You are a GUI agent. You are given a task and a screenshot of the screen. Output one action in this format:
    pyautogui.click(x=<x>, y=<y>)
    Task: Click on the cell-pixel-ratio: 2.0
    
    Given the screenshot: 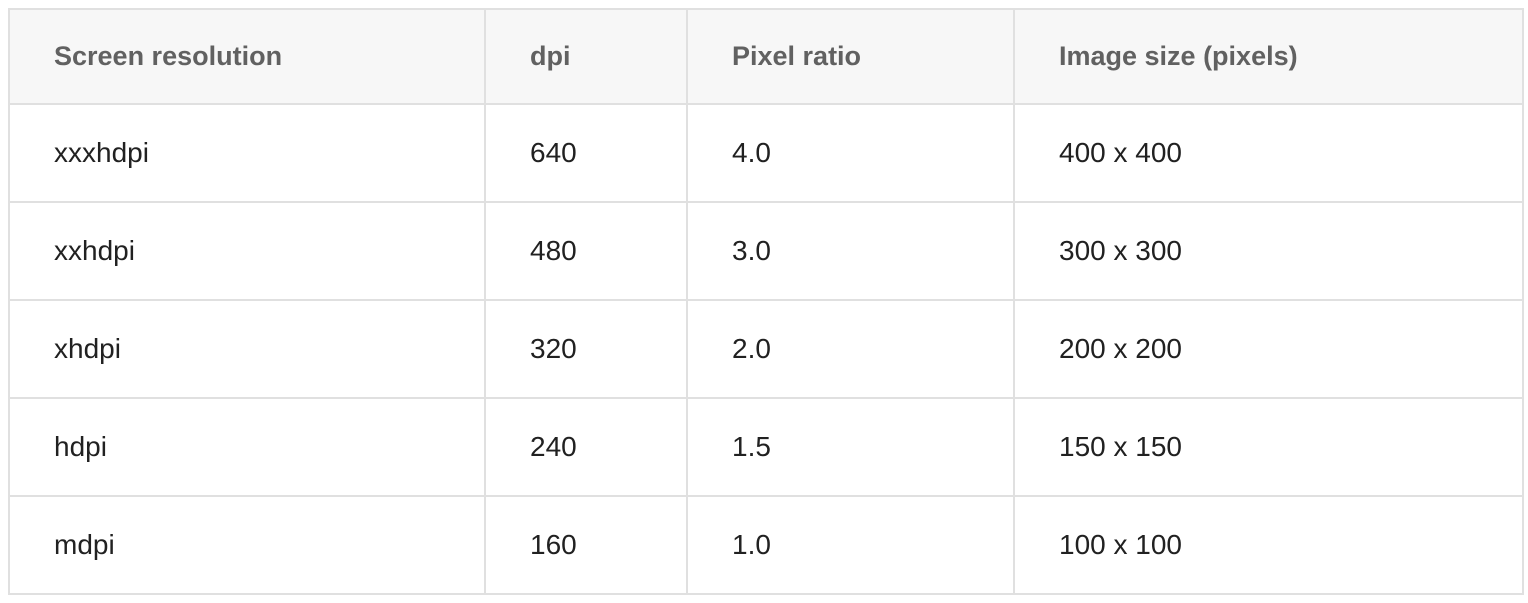 What is the action you would take?
    pyautogui.click(x=850, y=349)
    